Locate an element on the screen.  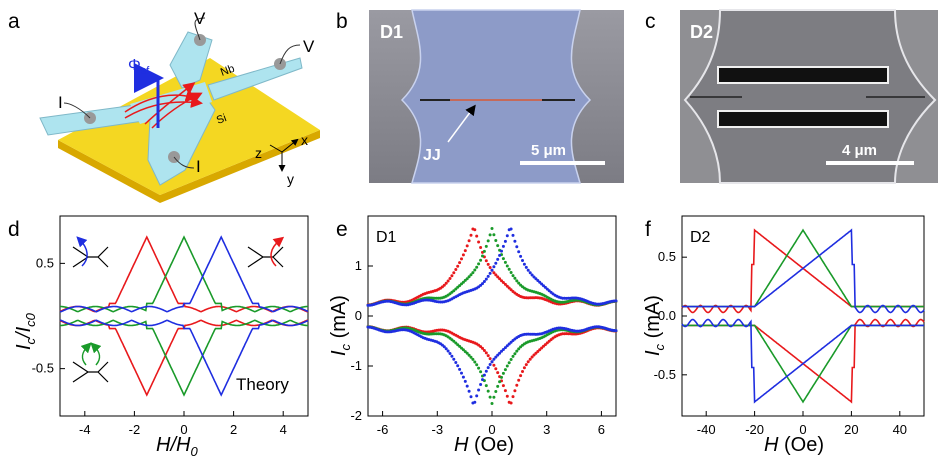
x-tick-label: 0 is located at coordinates (802, 429).